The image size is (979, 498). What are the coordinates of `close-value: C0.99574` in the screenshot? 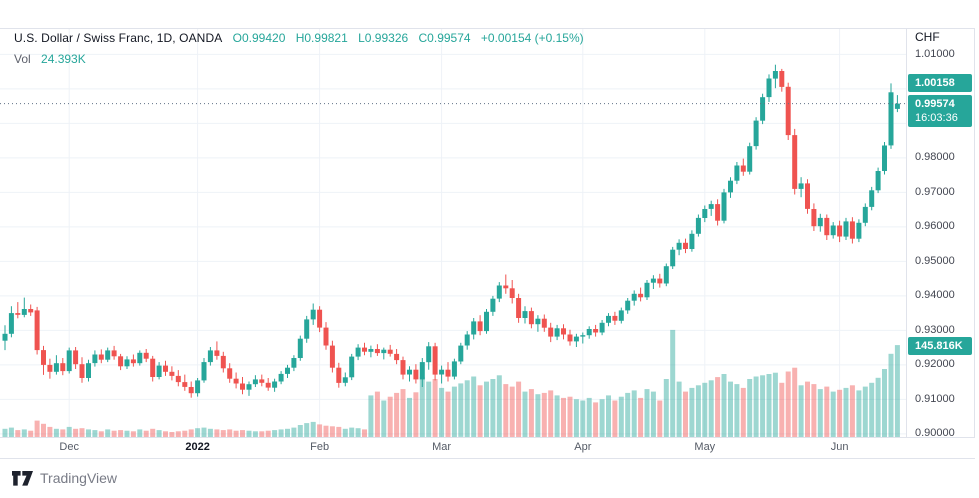 It's located at (444, 38).